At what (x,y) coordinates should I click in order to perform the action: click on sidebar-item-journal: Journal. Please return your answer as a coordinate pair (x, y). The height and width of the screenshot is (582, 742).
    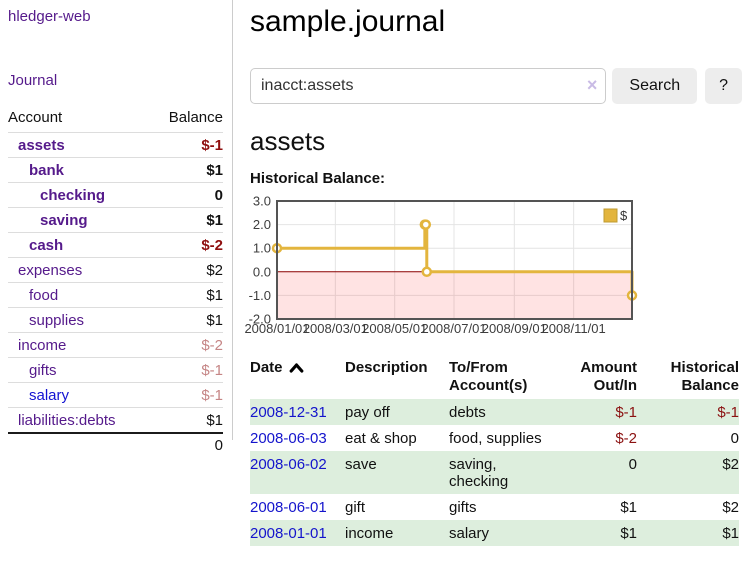
    Looking at the image, I should click on (33, 80).